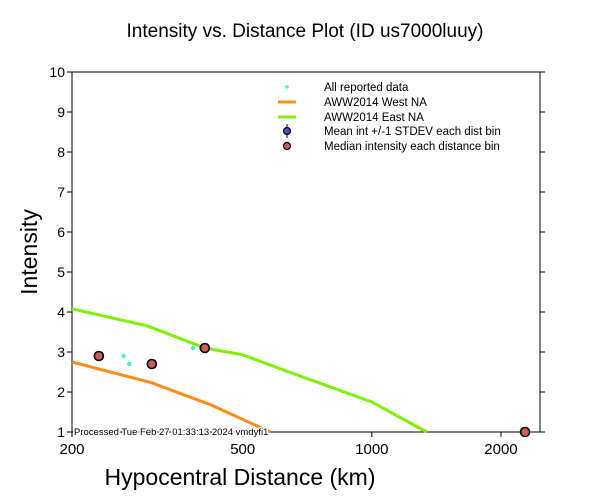 The height and width of the screenshot is (504, 612). Describe the element at coordinates (61, 272) in the screenshot. I see `y-tick-label: 5` at that location.